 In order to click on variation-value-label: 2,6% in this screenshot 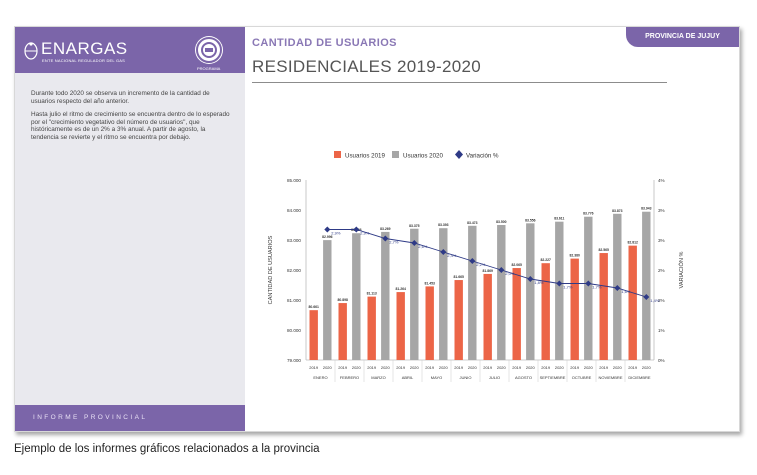, I will do `click(423, 246)`.